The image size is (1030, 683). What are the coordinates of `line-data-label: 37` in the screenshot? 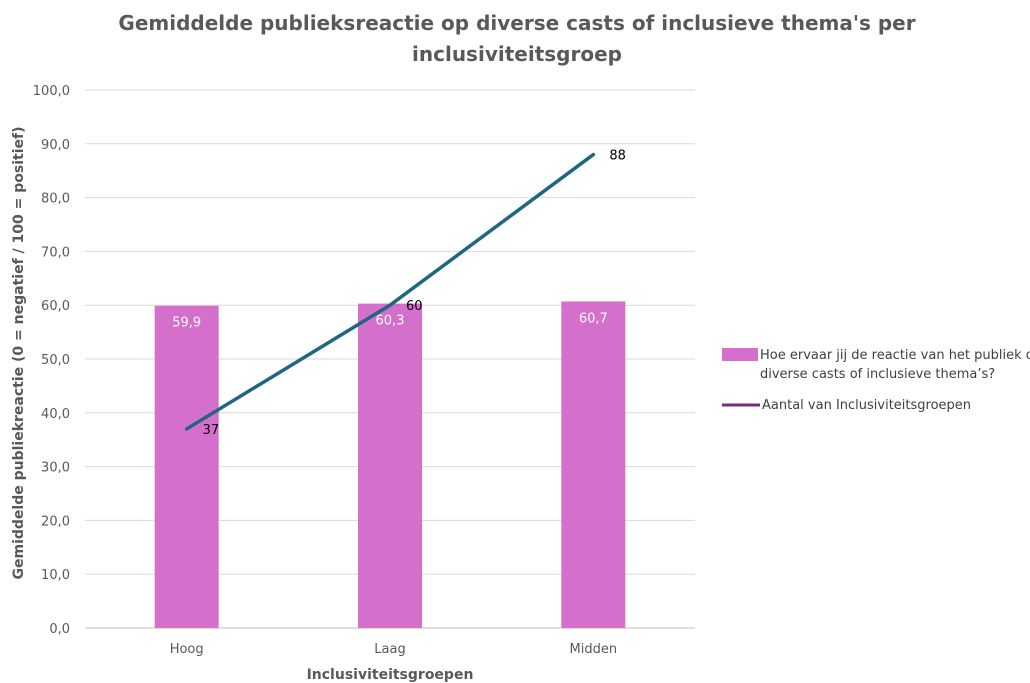 It's located at (211, 430).